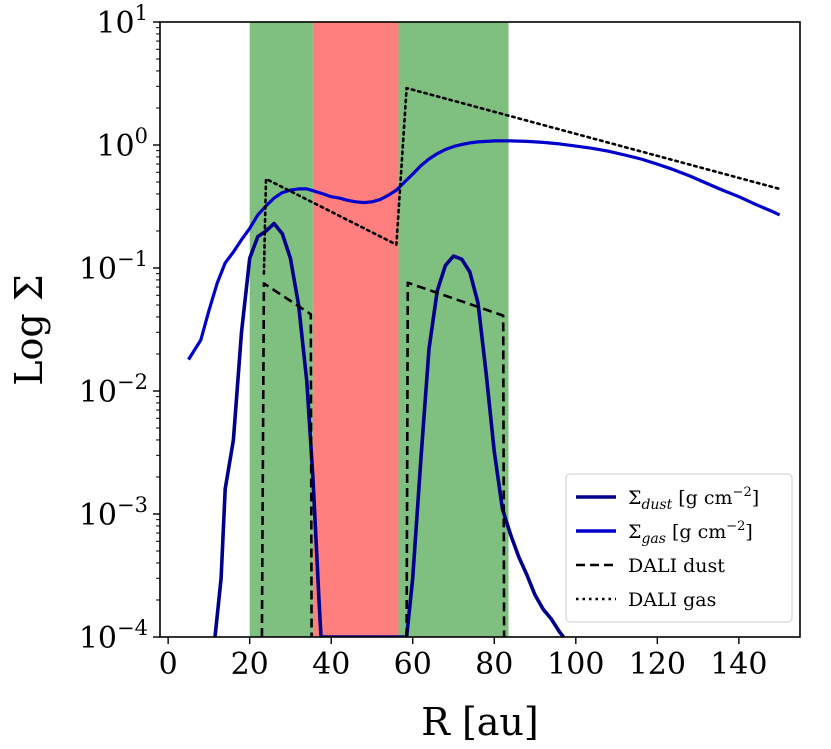 This screenshot has height=749, width=831. What do you see at coordinates (355, 329) in the screenshot?
I see `ring-band` at bounding box center [355, 329].